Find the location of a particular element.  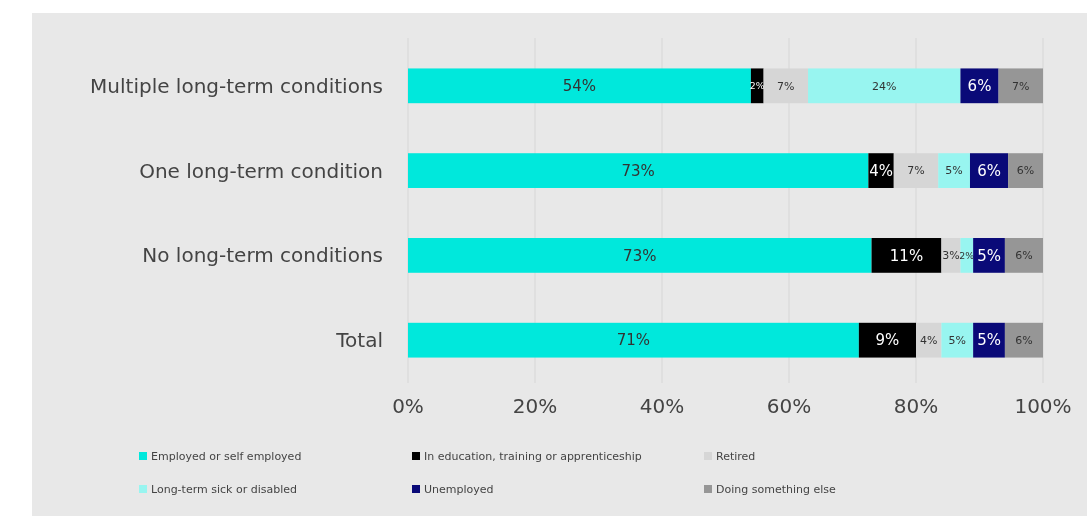

data-label: 54% is located at coordinates (579, 86).